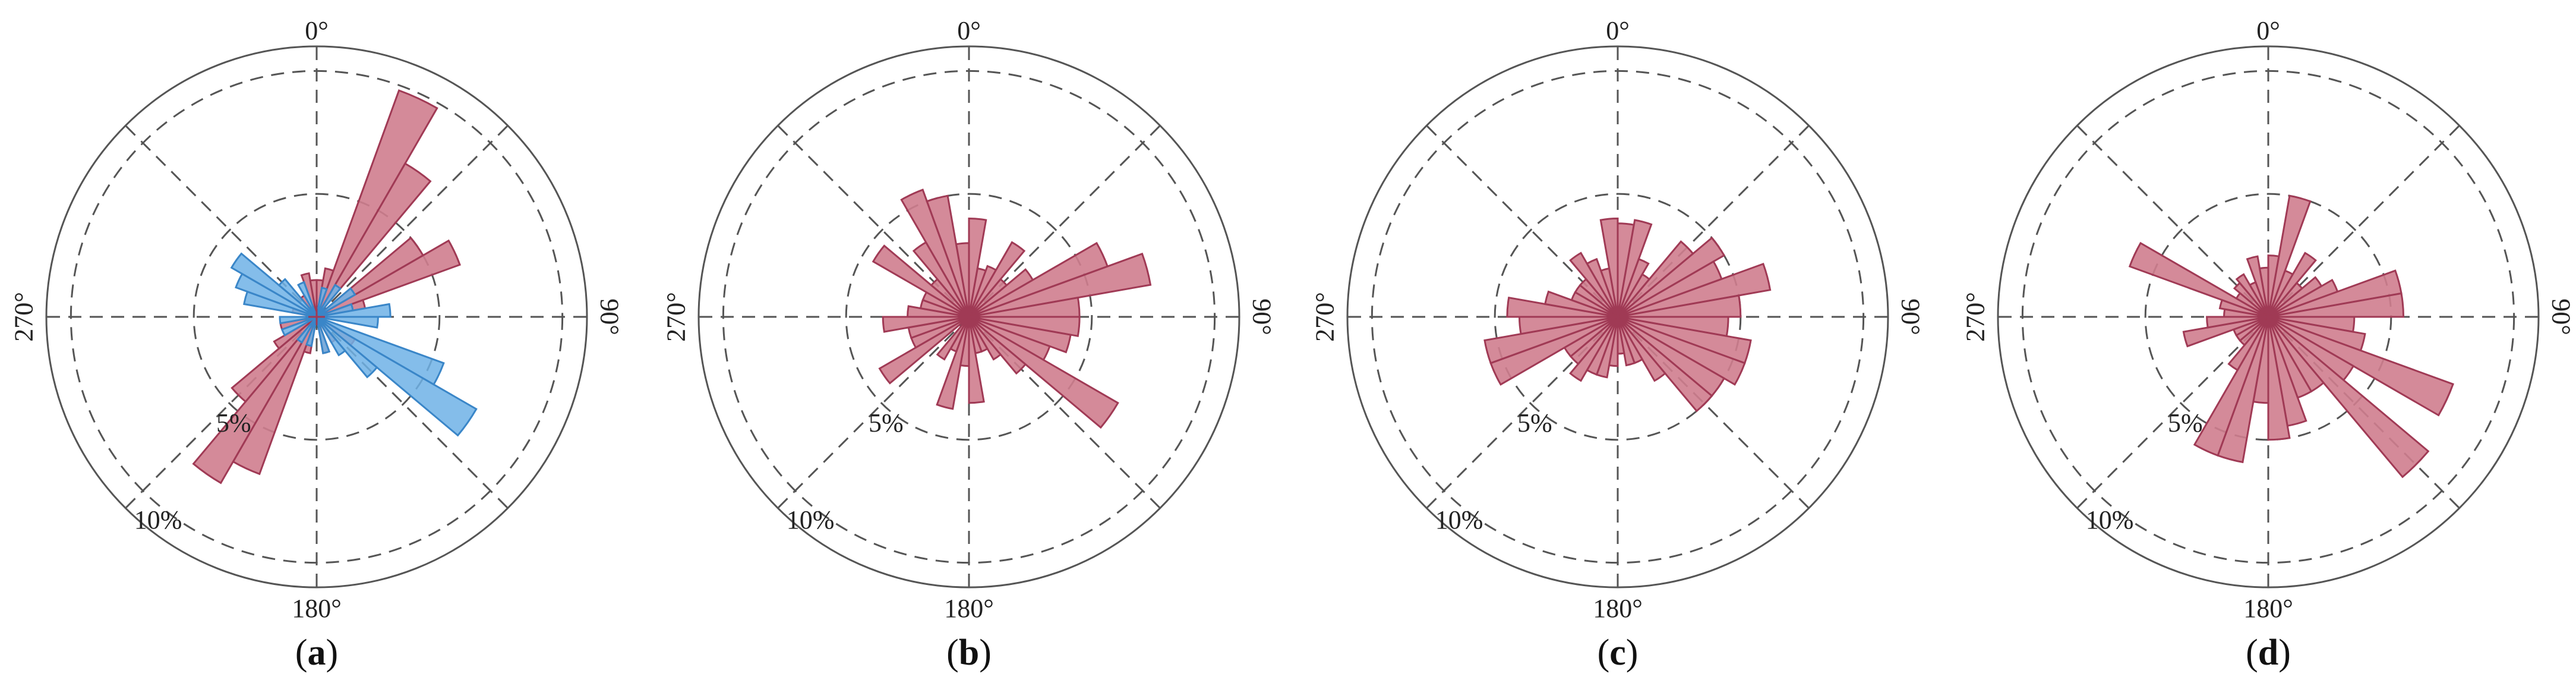 This screenshot has width=2576, height=689. Describe the element at coordinates (969, 653) in the screenshot. I see `panel-caption: (b)` at that location.